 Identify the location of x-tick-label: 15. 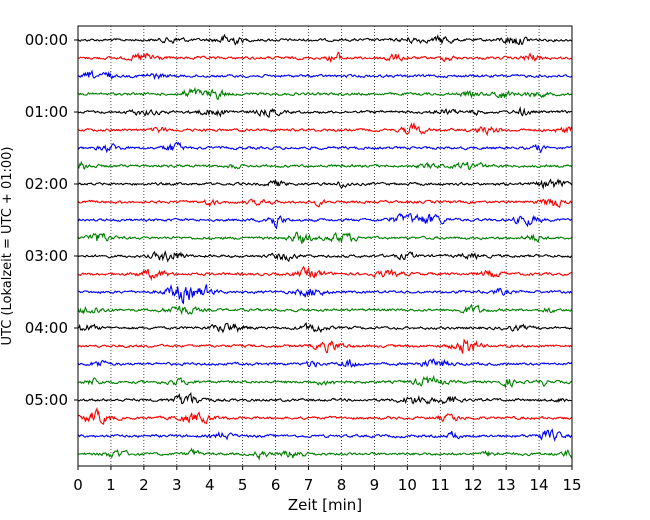
(571, 485).